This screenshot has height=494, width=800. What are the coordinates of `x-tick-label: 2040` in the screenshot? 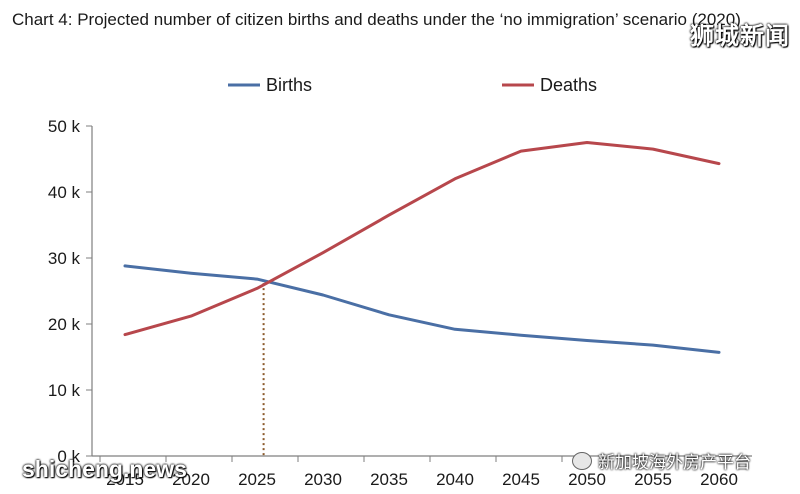 It's located at (455, 479).